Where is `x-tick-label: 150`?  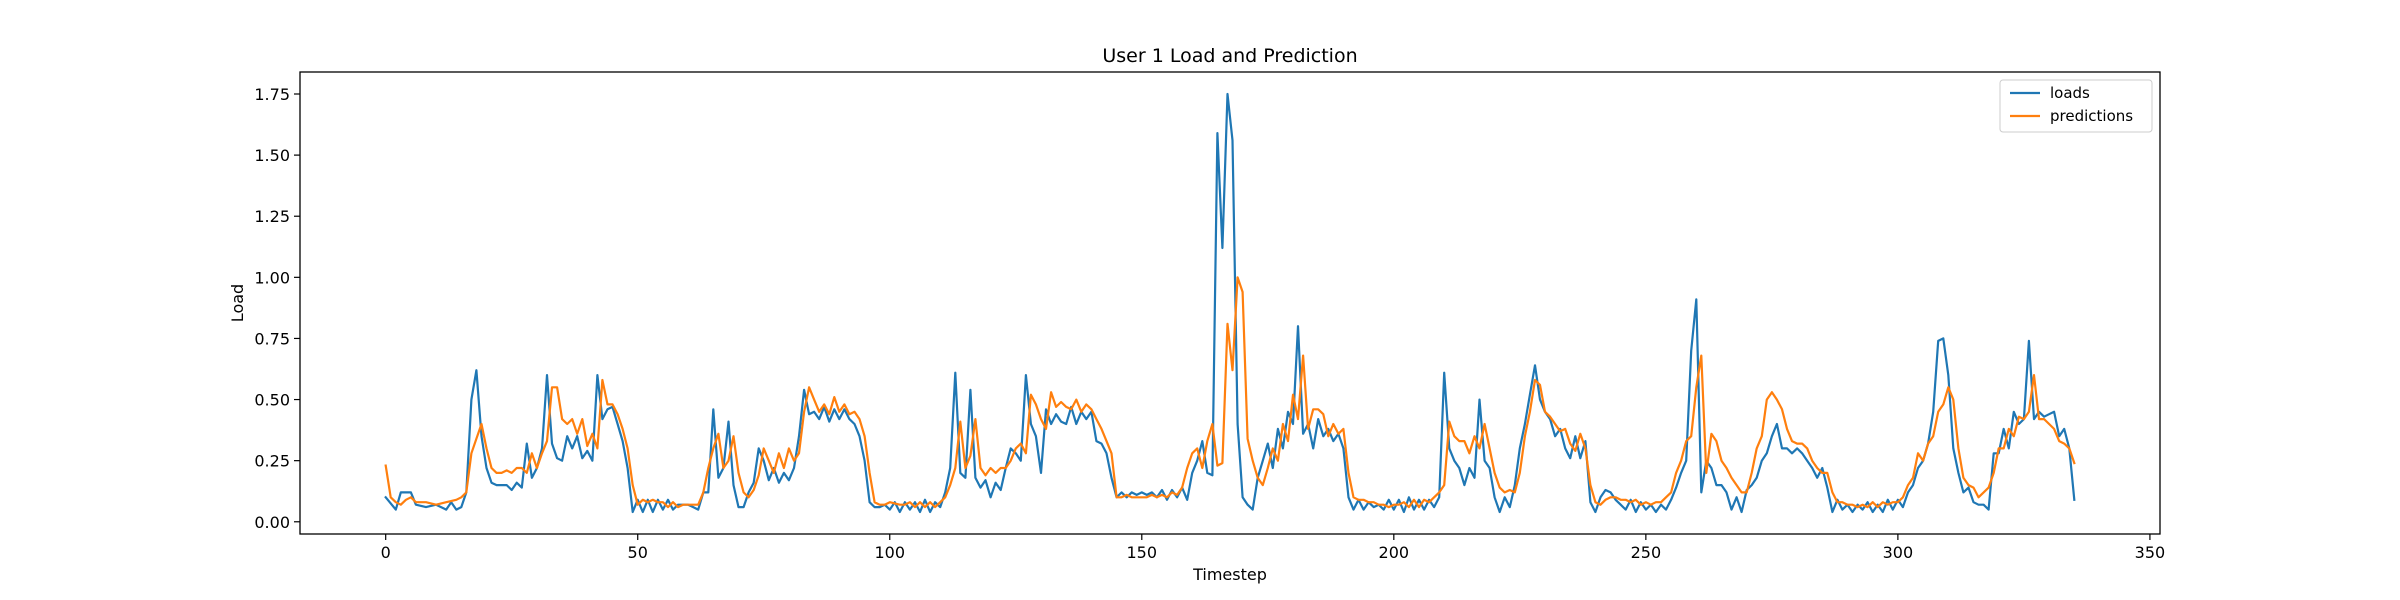
x-tick-label: 150 is located at coordinates (1142, 552).